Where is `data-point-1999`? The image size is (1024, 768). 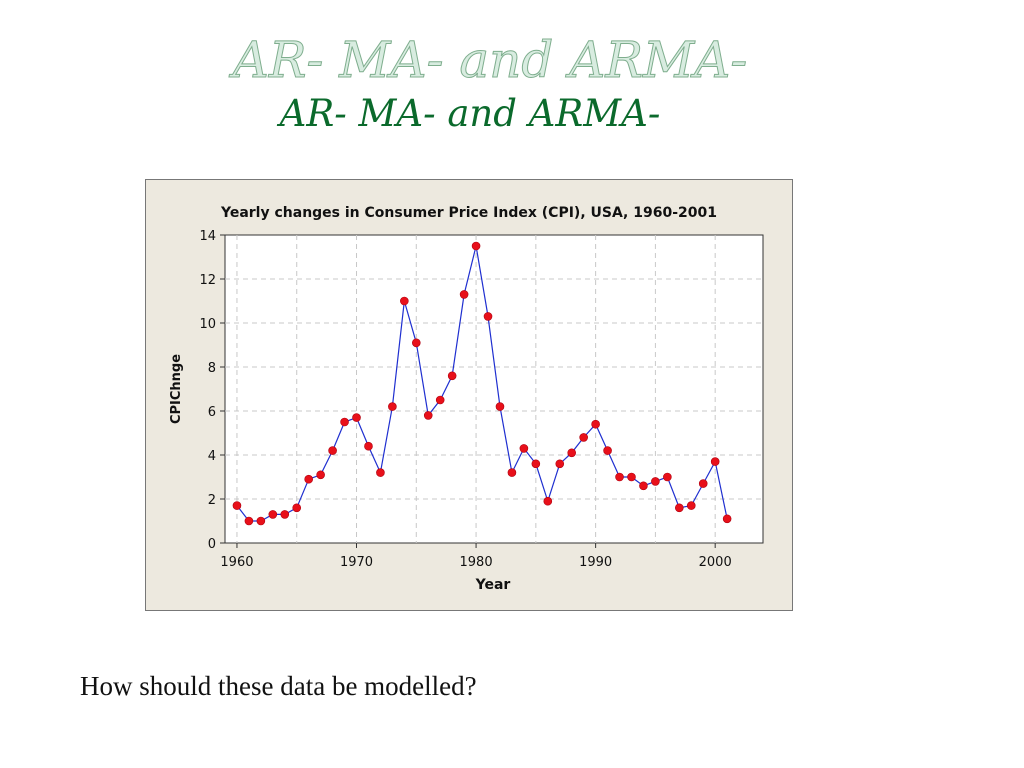 data-point-1999 is located at coordinates (703, 483).